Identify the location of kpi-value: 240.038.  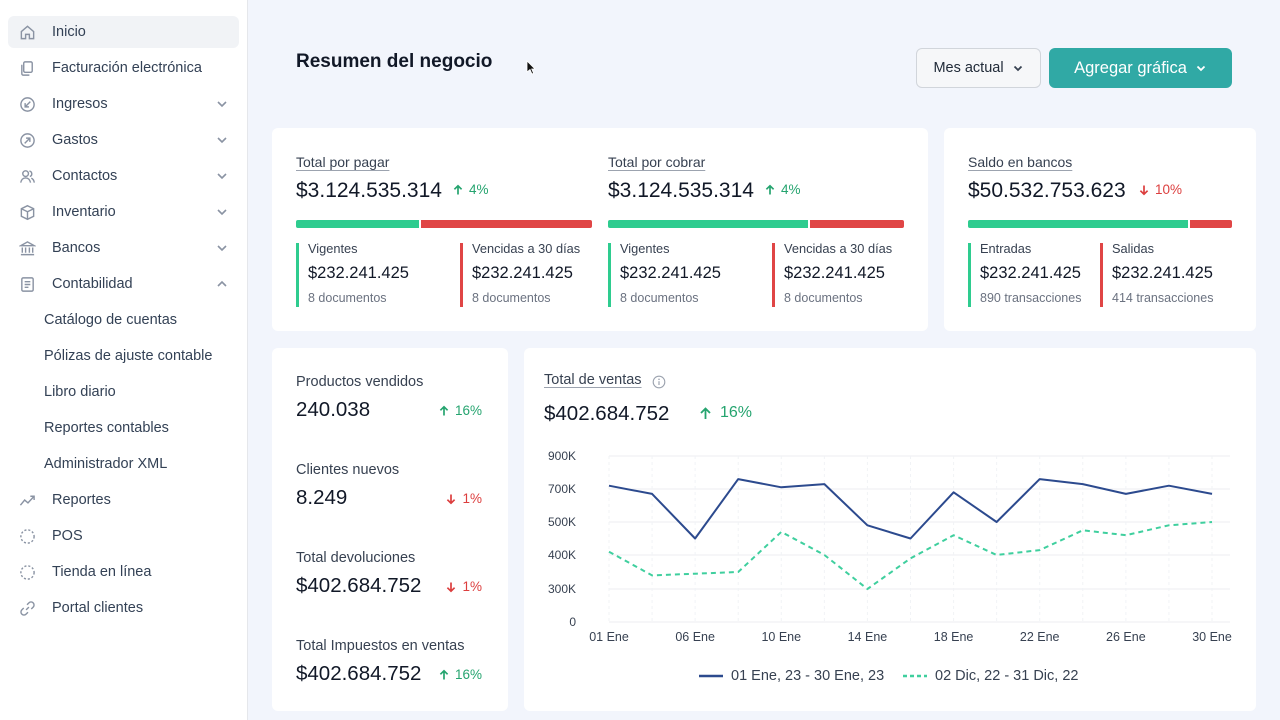
(333, 409).